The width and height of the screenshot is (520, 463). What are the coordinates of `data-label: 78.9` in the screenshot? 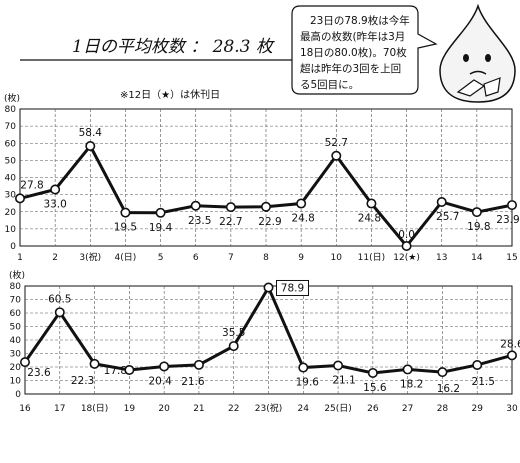 It's located at (292, 288).